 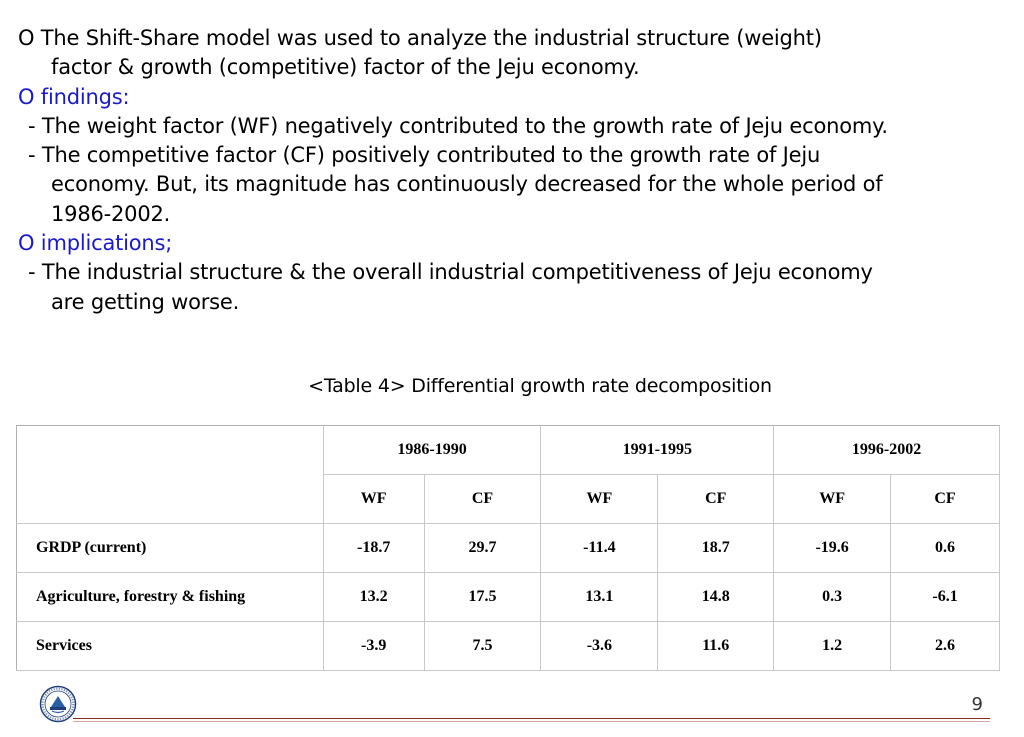 I want to click on table-cell: 13.2, so click(x=373, y=597).